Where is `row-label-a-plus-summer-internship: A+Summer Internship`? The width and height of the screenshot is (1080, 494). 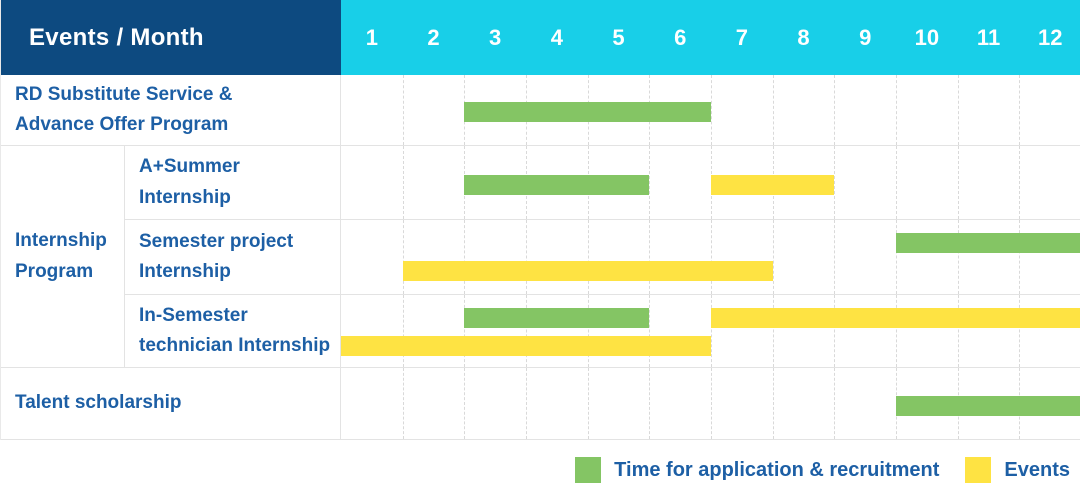
row-label-a-plus-summer-internship: A+Summer Internship is located at coordinates (233, 183).